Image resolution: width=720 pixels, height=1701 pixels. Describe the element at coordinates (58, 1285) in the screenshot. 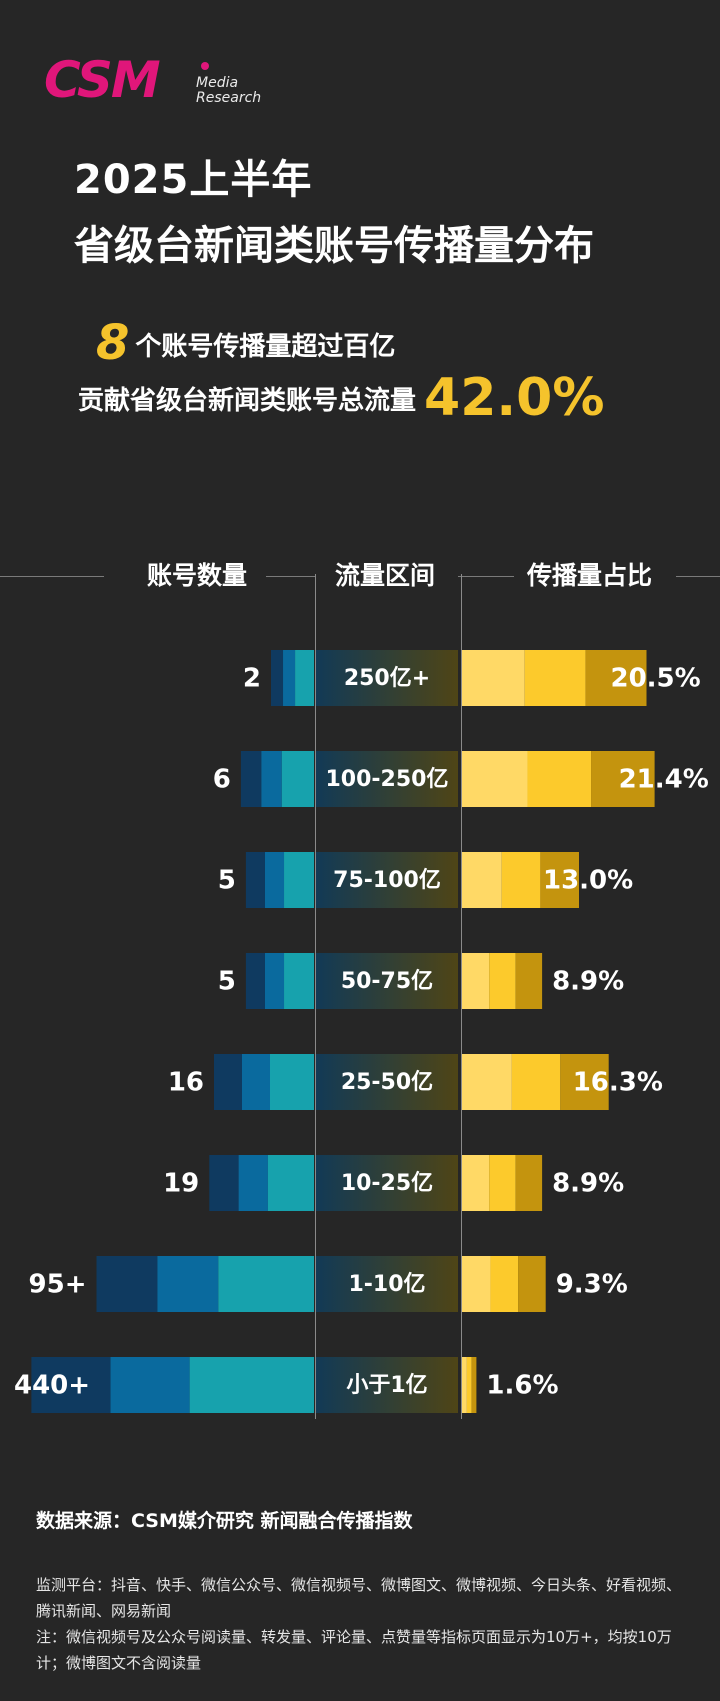

I see `account-count-label: 95+` at that location.